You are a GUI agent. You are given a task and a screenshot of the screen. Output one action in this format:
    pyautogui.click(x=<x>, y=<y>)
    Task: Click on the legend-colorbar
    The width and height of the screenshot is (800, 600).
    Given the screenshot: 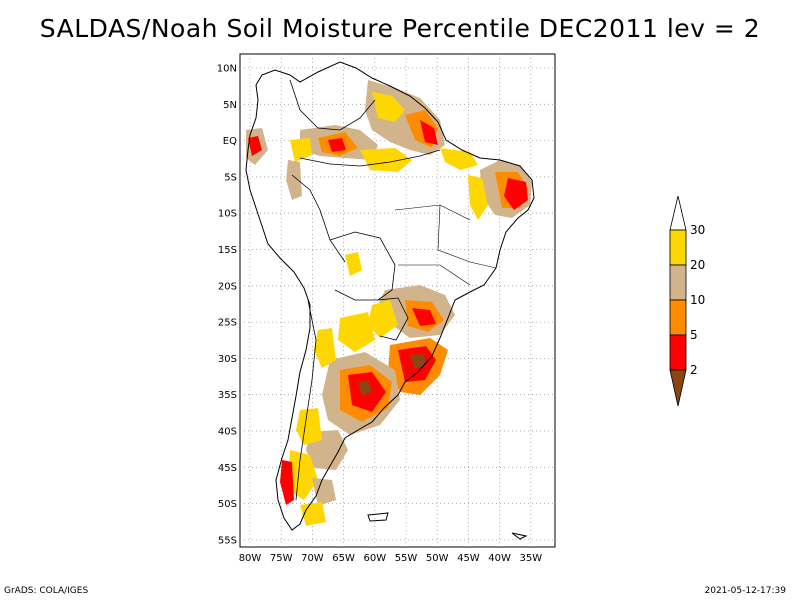 What is the action you would take?
    pyautogui.click(x=678, y=301)
    